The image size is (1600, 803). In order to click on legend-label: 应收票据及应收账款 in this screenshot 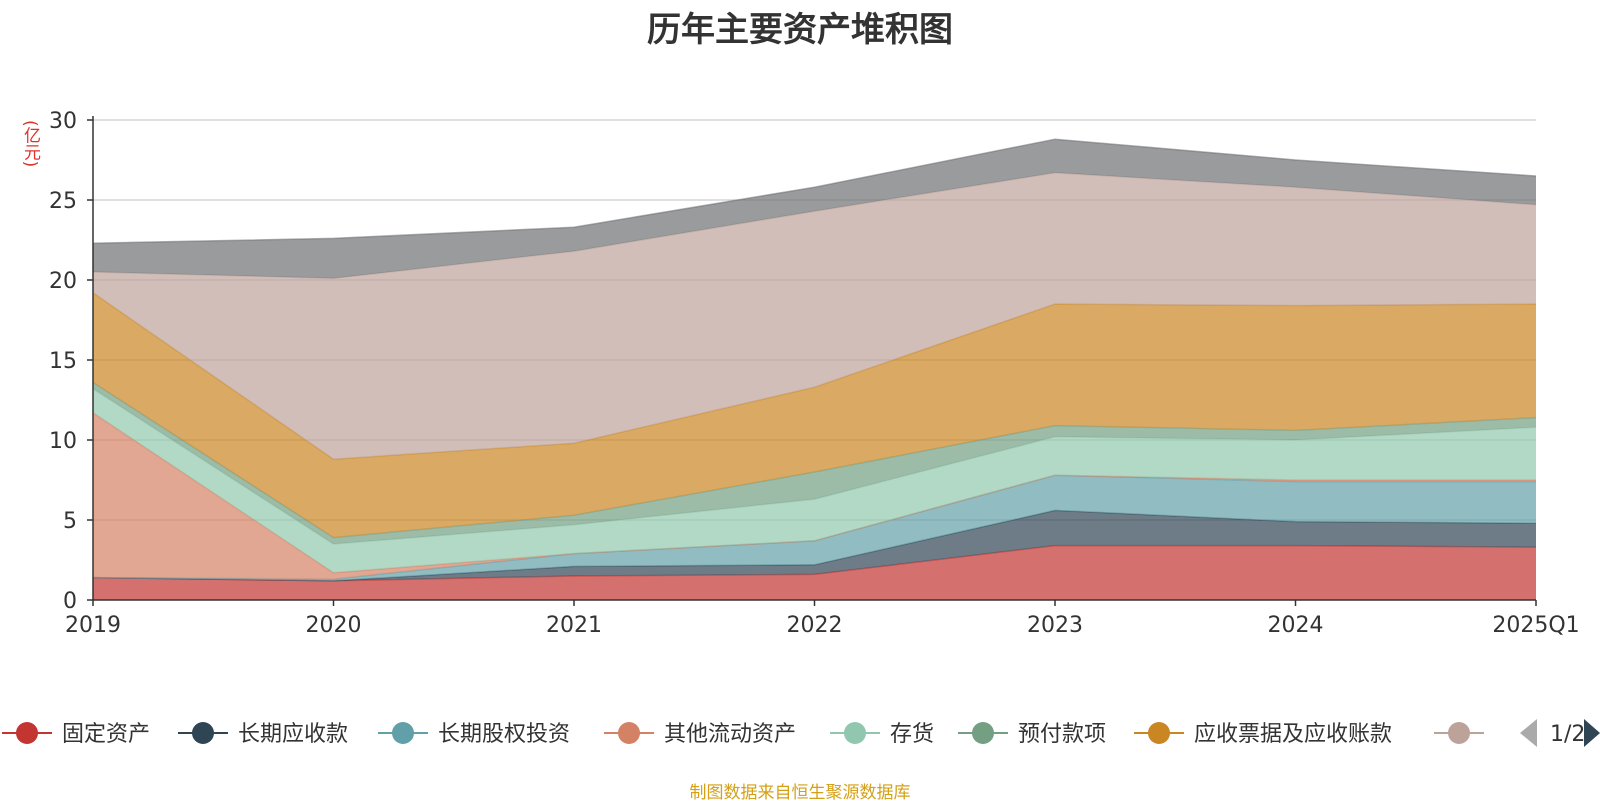, I will do `click(1293, 734)`.